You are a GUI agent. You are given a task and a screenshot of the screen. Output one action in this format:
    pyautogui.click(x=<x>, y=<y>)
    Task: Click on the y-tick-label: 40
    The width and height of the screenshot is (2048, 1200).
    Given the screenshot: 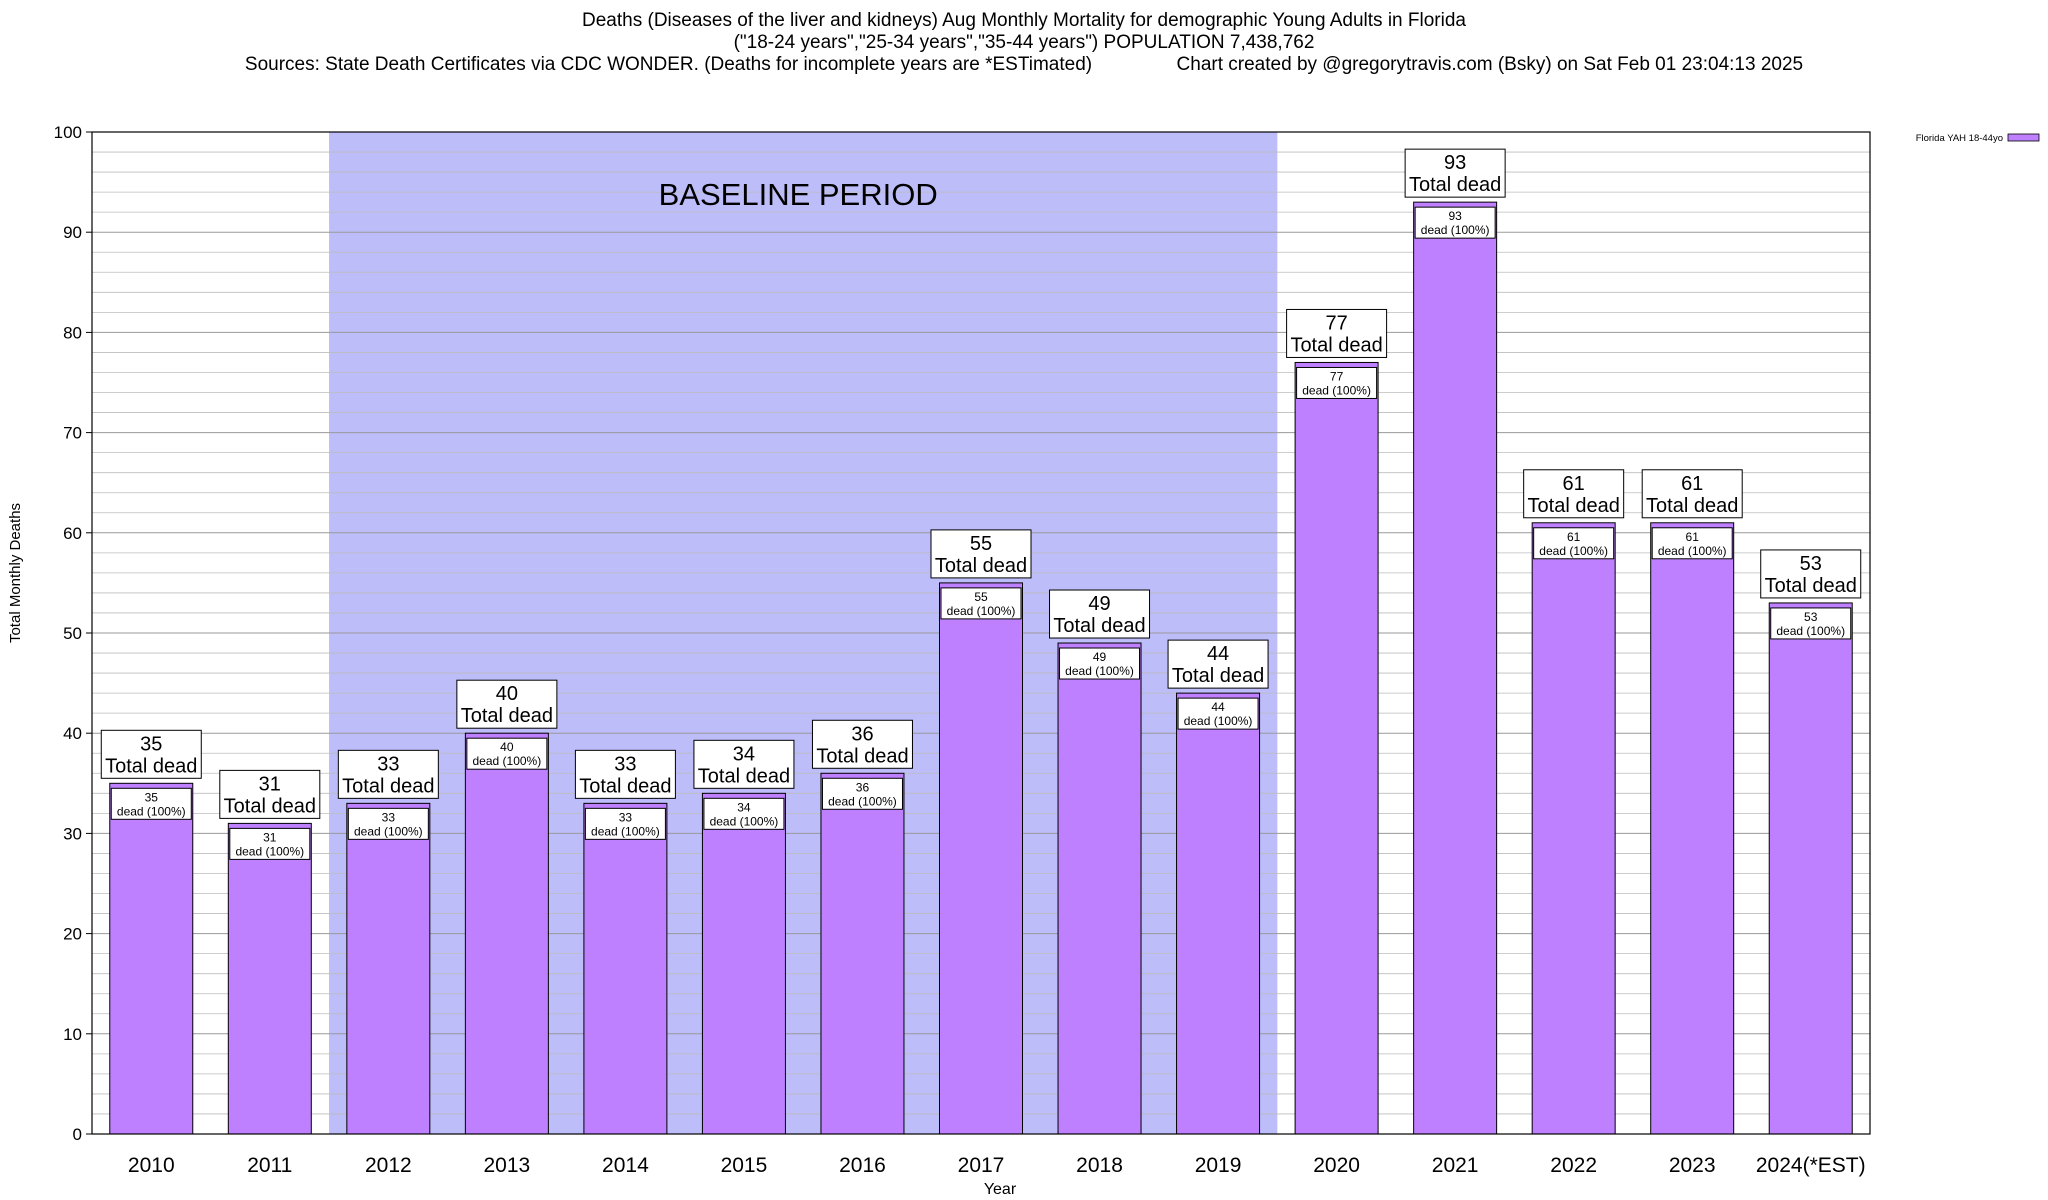 What is the action you would take?
    pyautogui.click(x=72, y=733)
    